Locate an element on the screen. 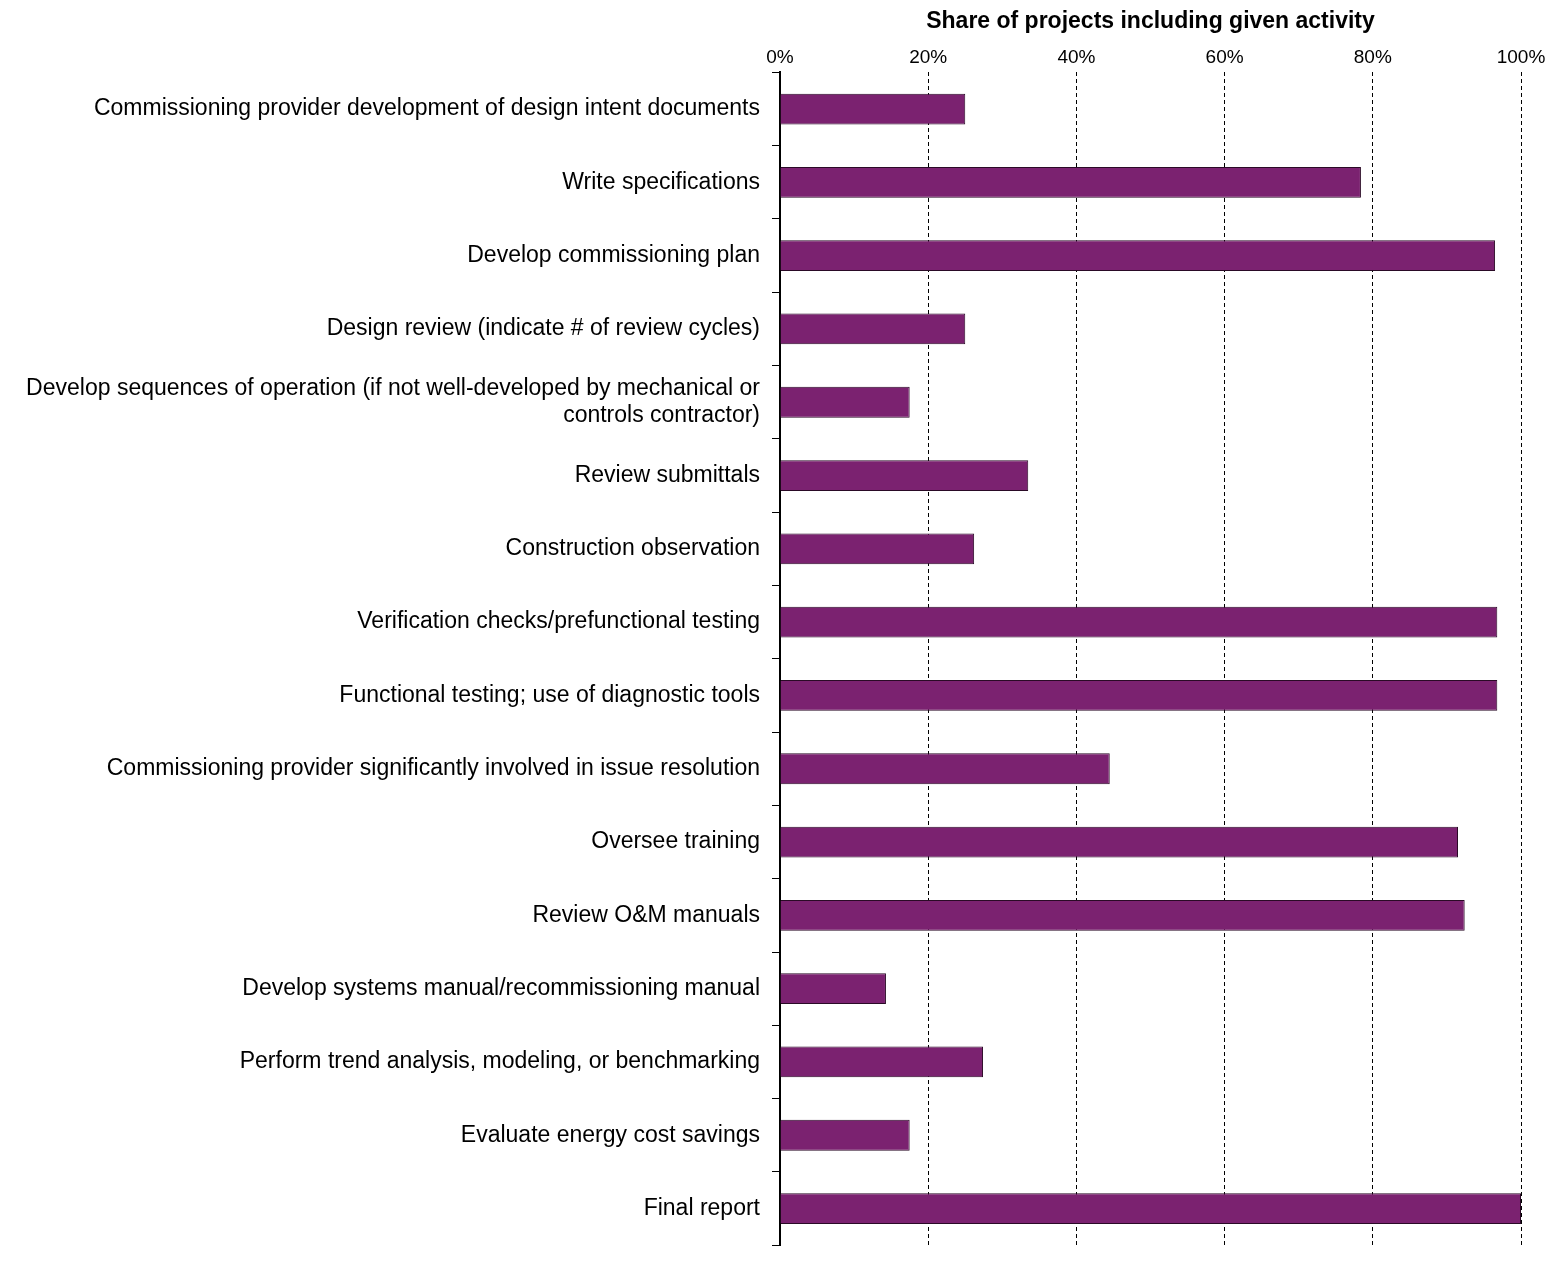 The height and width of the screenshot is (1271, 1557). y-tick-label: Verification checks/prefunctional testing is located at coordinates (558, 620).